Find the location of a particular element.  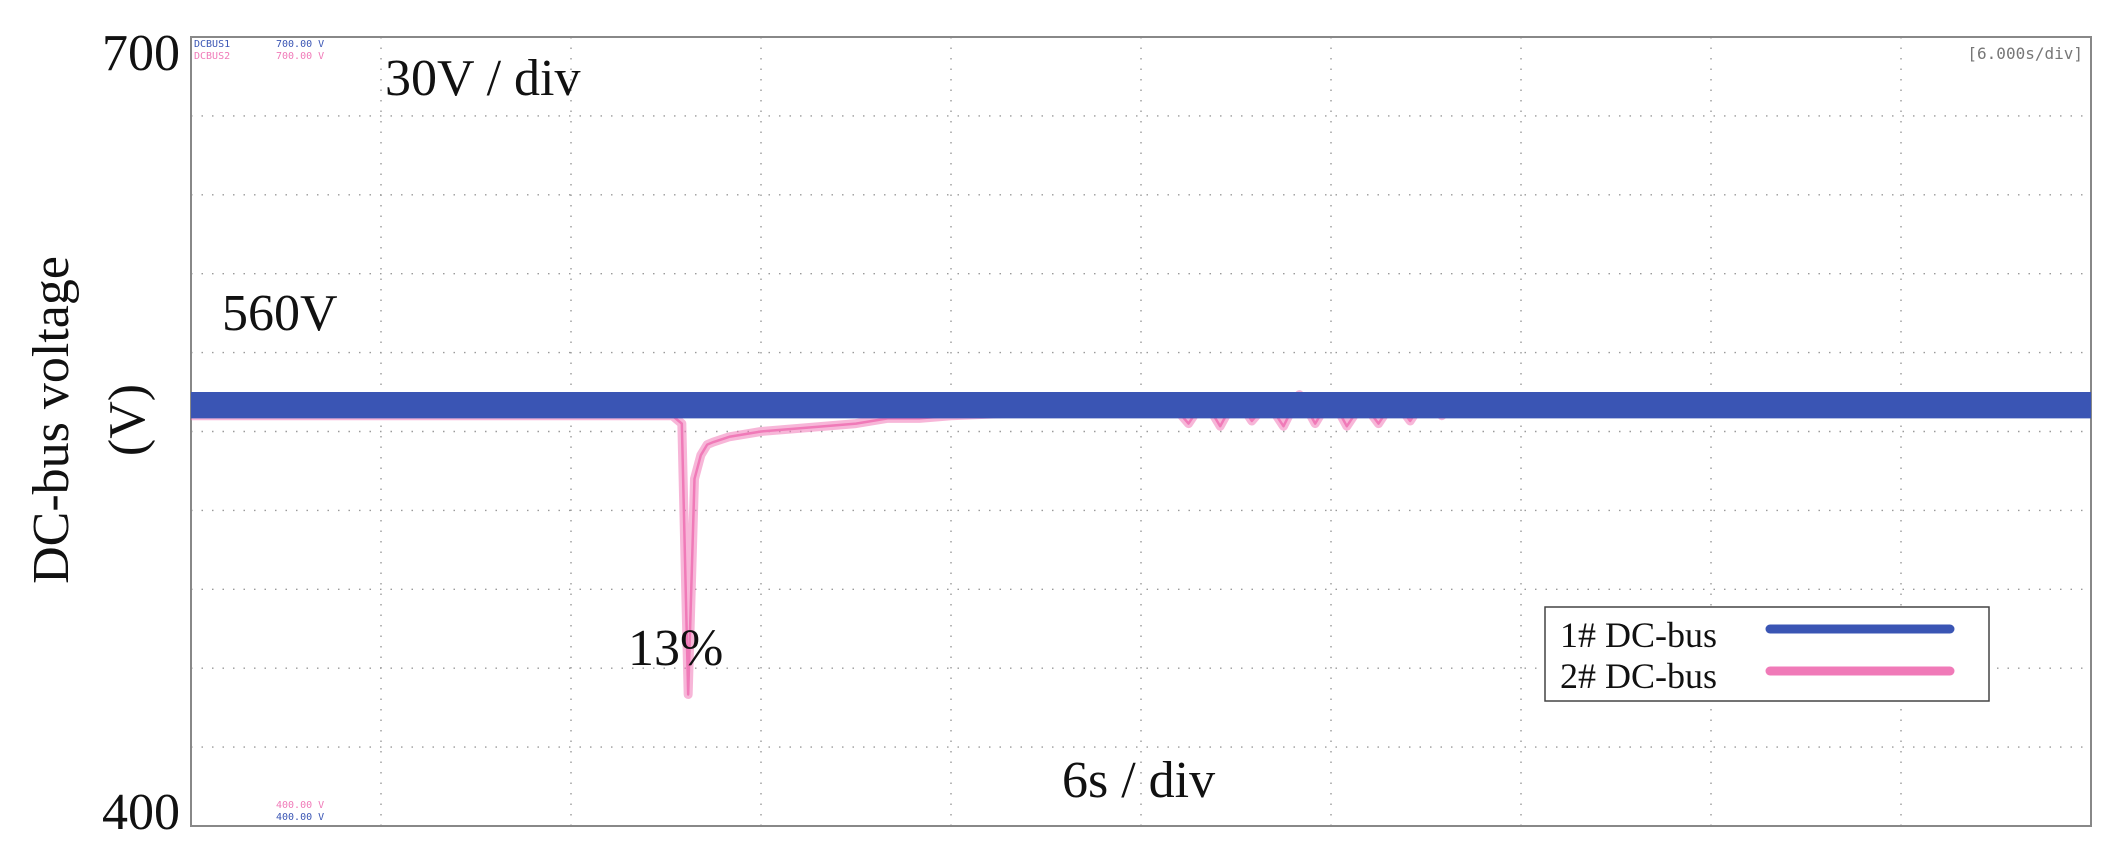

volts-per-div-label: 30V / div is located at coordinates (483, 78).